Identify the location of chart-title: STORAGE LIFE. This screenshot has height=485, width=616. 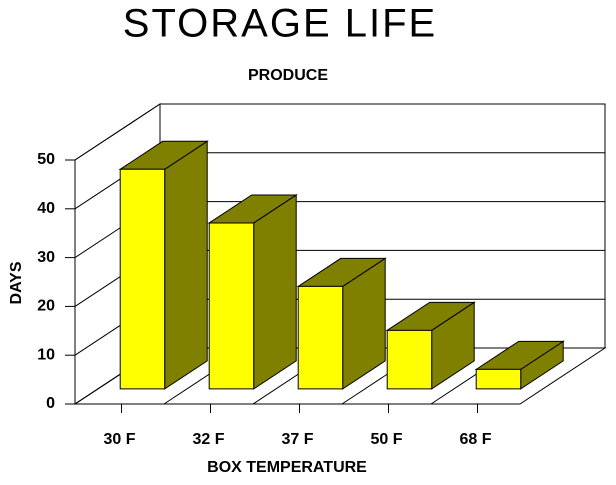
(280, 24).